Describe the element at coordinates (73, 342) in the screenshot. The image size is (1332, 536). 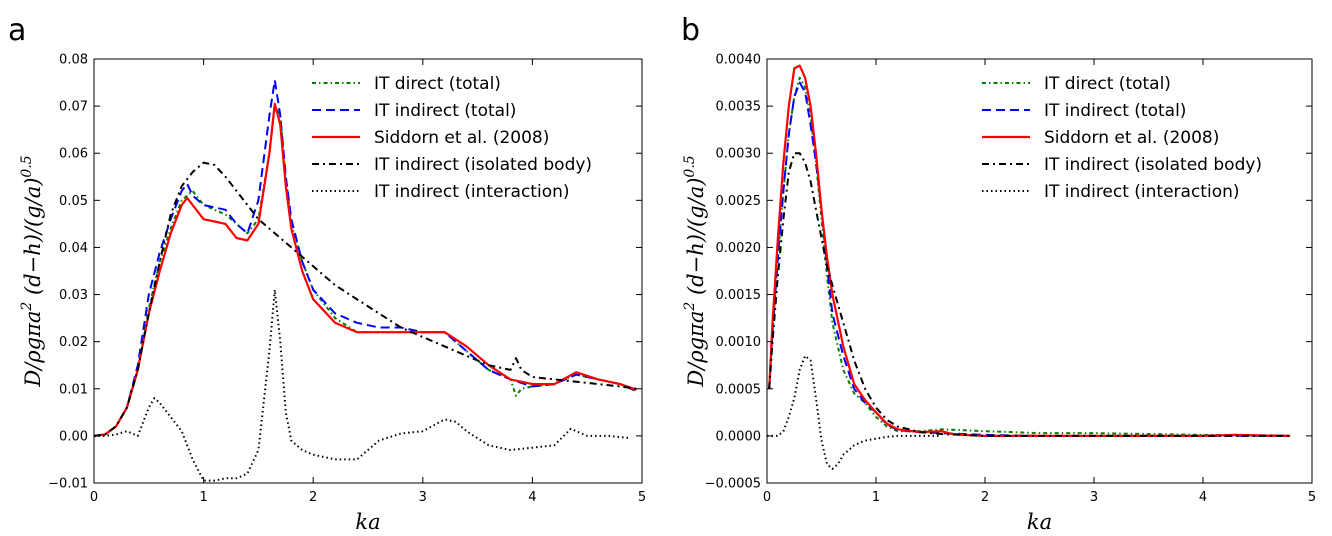
I see `y-tick-label: 0.02` at that location.